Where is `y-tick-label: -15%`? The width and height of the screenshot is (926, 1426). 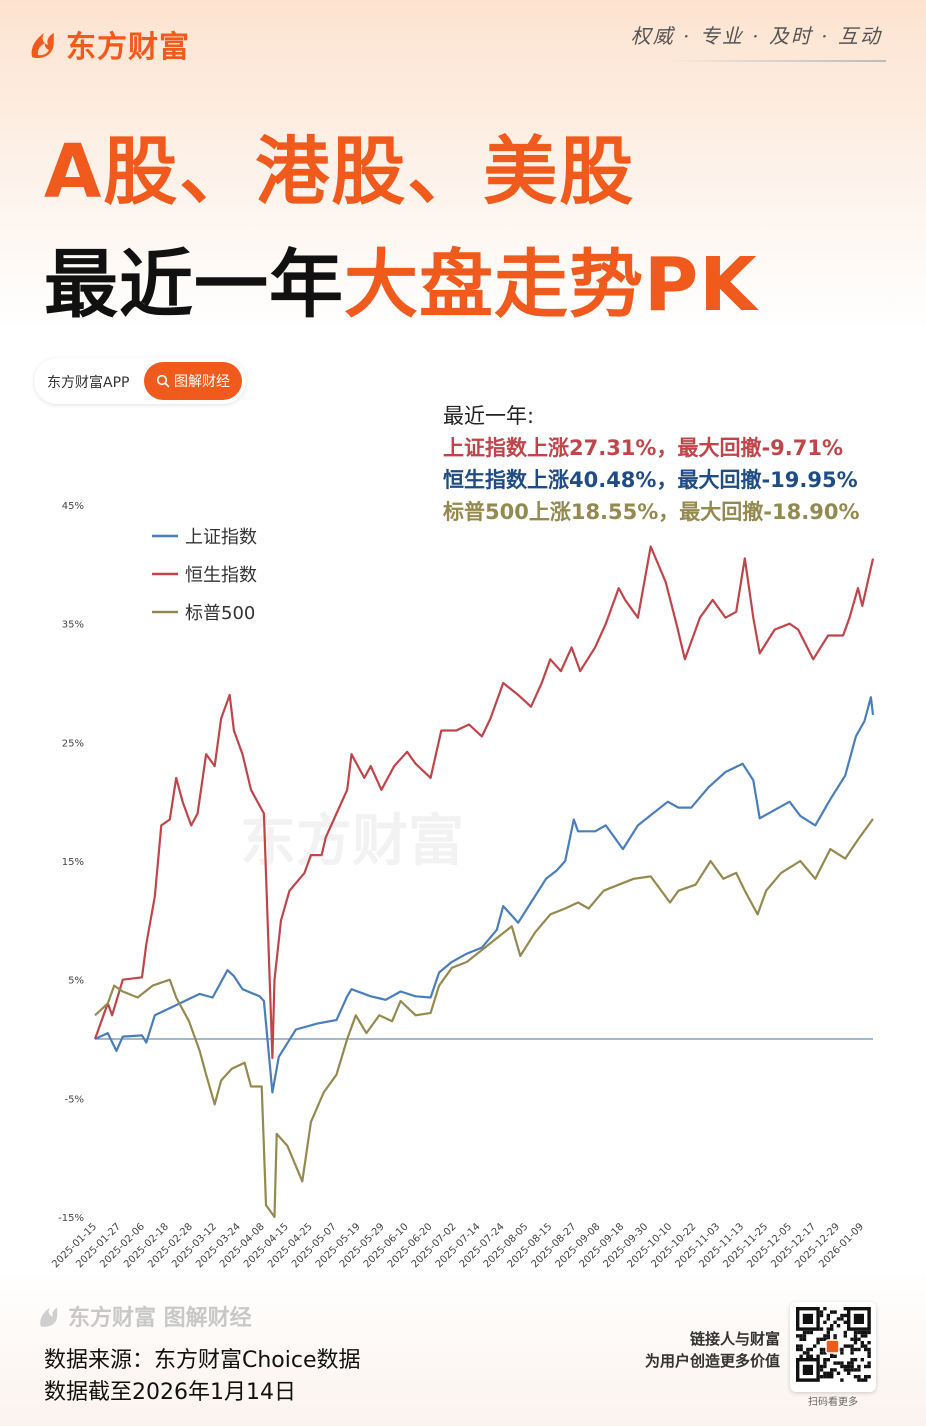
y-tick-label: -15% is located at coordinates (71, 1218).